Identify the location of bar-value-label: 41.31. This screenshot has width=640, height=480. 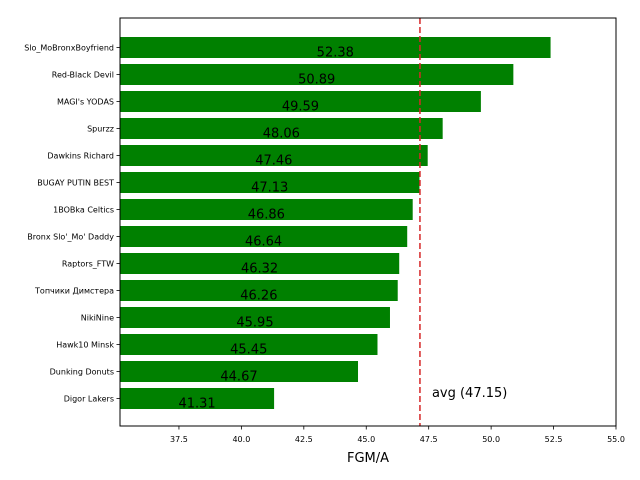
(196, 404).